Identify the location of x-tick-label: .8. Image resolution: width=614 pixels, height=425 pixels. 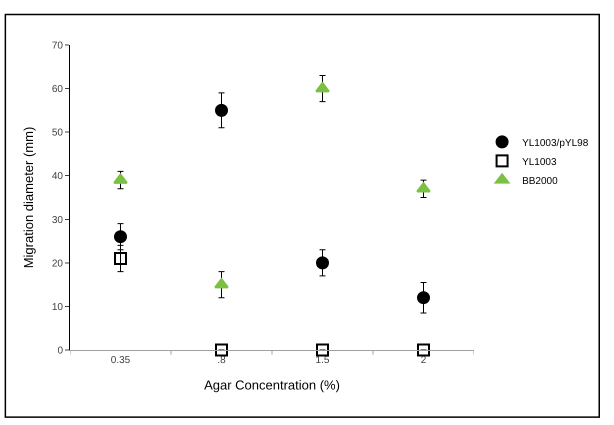
(221, 360).